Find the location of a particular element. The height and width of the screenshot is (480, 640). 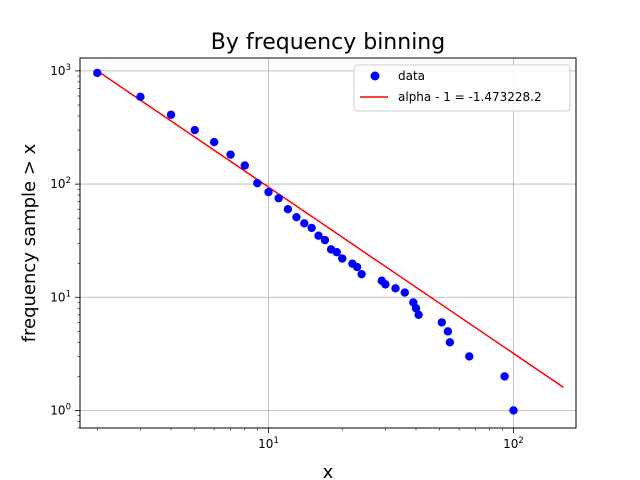

x-axis-label: x is located at coordinates (328, 471).